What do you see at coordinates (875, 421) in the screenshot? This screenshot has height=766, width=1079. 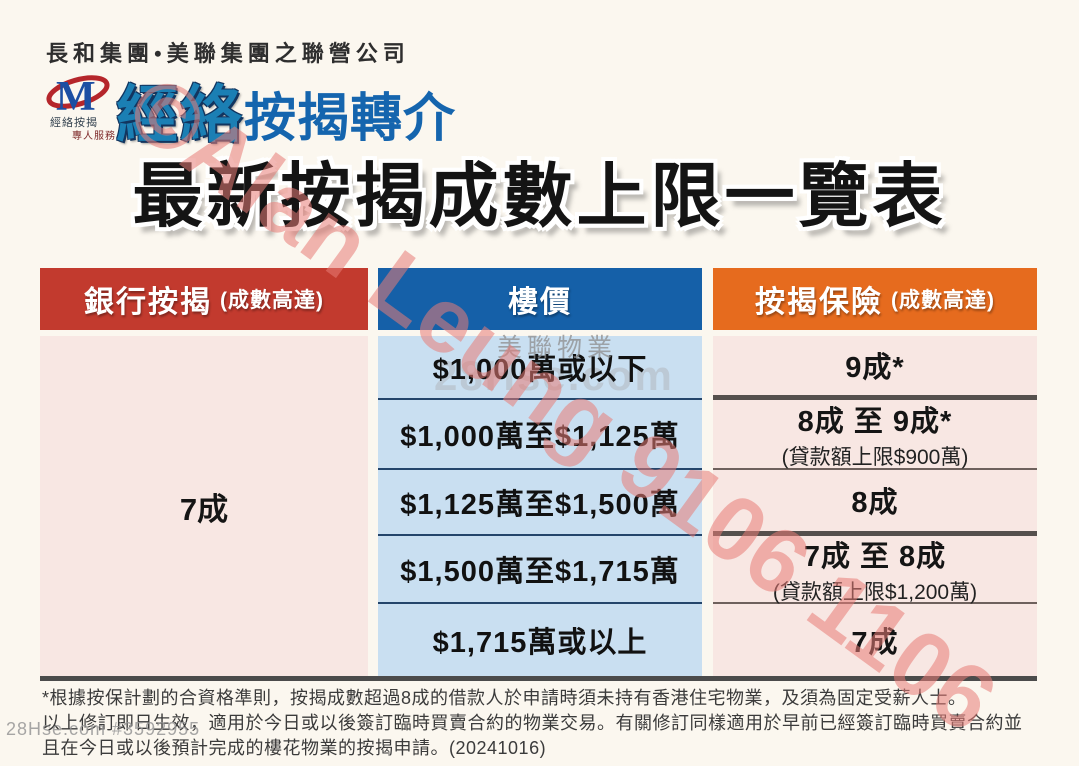 I see `insurance-value: 8成 至 9成*` at bounding box center [875, 421].